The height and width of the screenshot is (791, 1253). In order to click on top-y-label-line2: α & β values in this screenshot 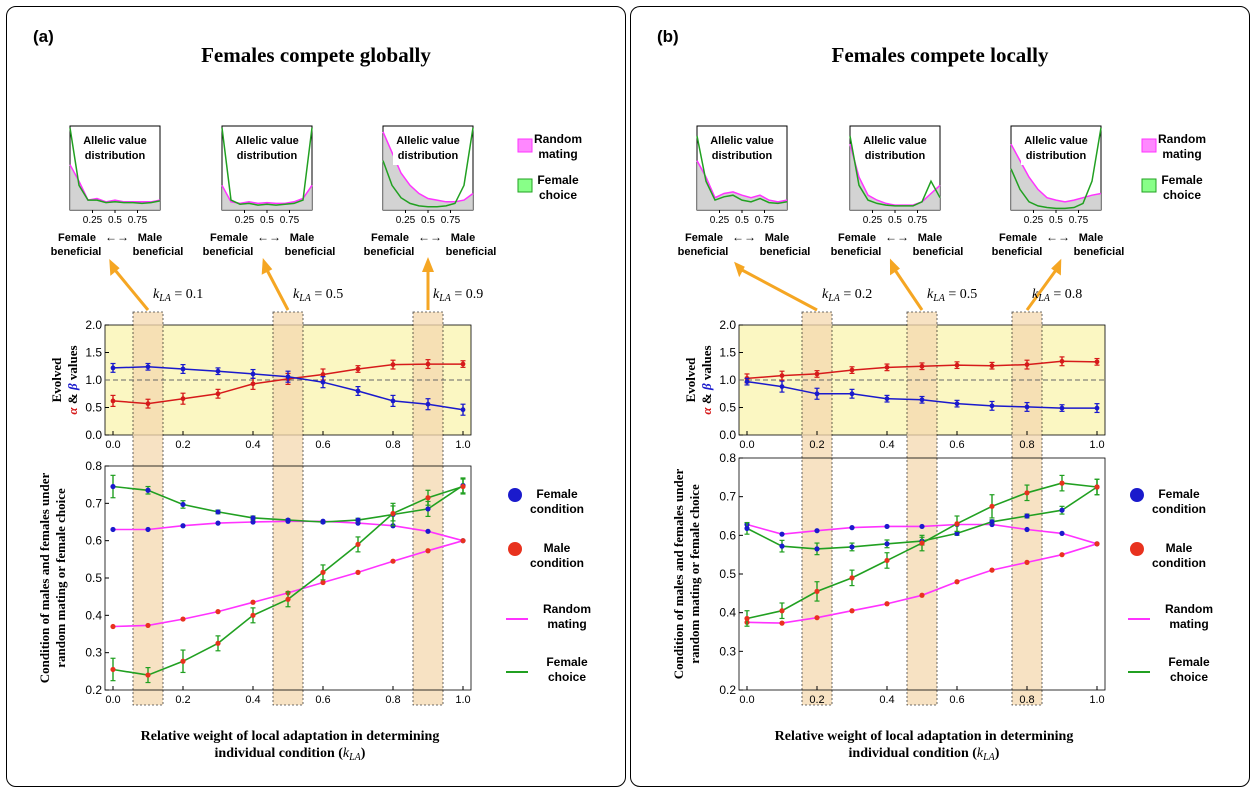, I will do `click(706, 379)`.